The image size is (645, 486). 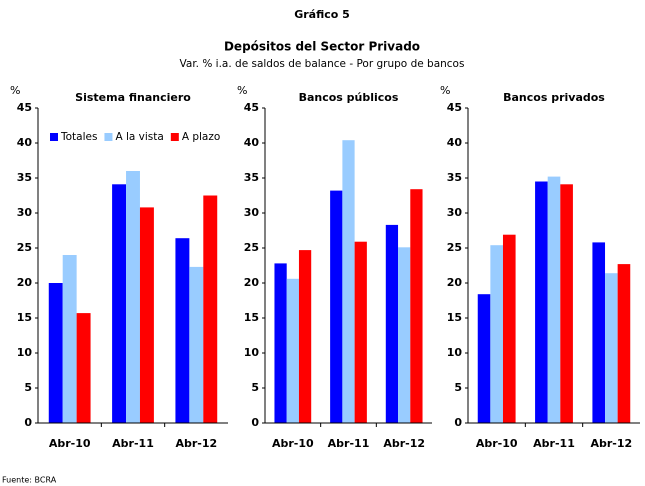 What do you see at coordinates (322, 14) in the screenshot?
I see `figure-label: Gráfico 5` at bounding box center [322, 14].